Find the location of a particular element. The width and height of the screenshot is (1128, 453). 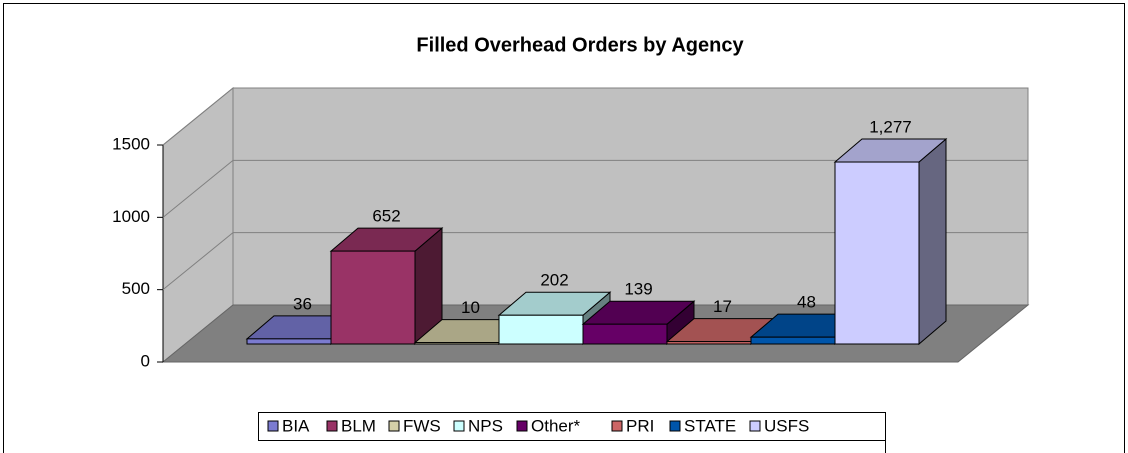

value-label: 36 is located at coordinates (302, 303).